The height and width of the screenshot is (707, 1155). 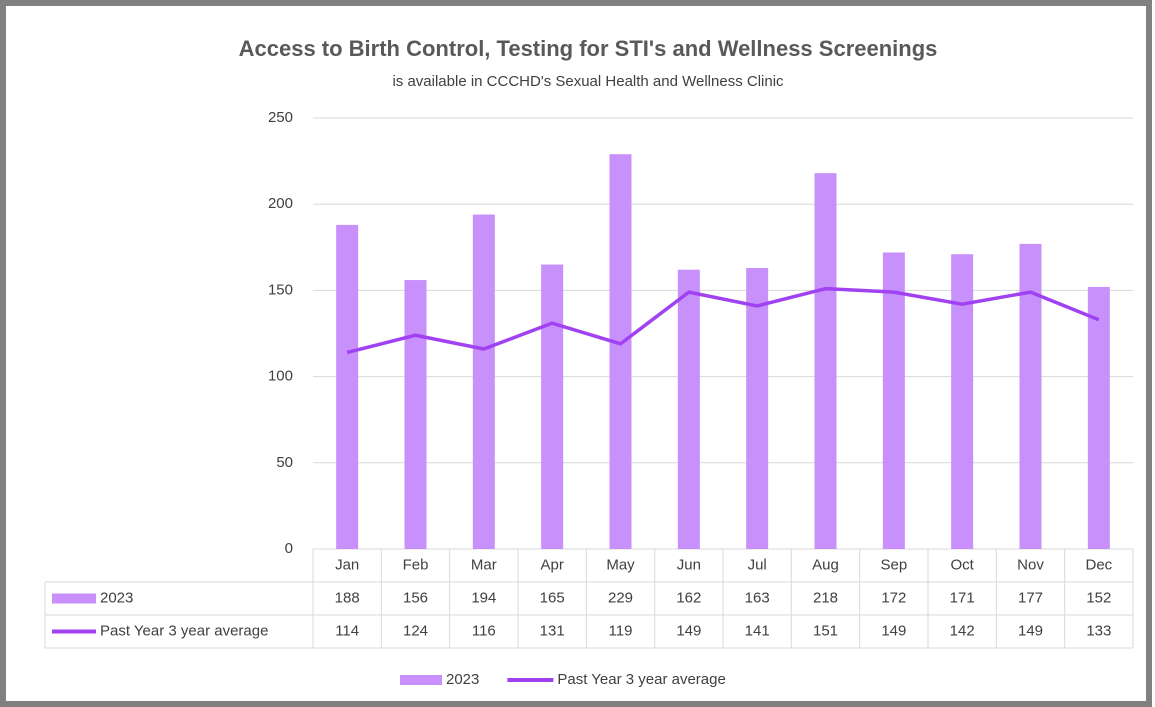 What do you see at coordinates (347, 564) in the screenshot?
I see `x-tick-label: Jan` at bounding box center [347, 564].